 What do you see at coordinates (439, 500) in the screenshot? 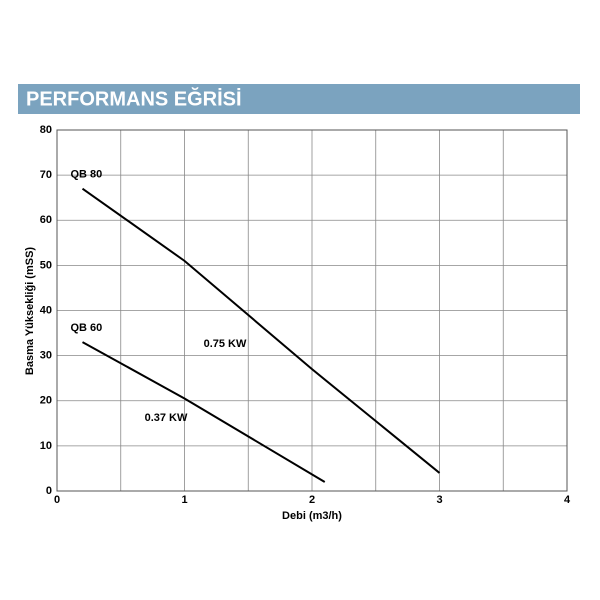
I see `x-tick-label: 3` at bounding box center [439, 500].